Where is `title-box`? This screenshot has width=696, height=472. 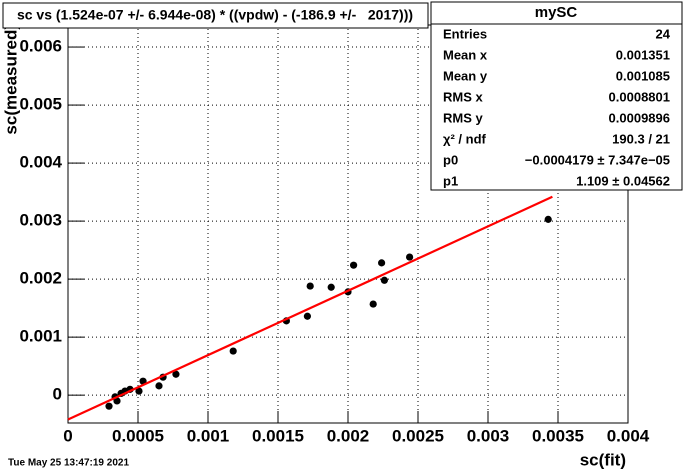 title-box is located at coordinates (215, 15).